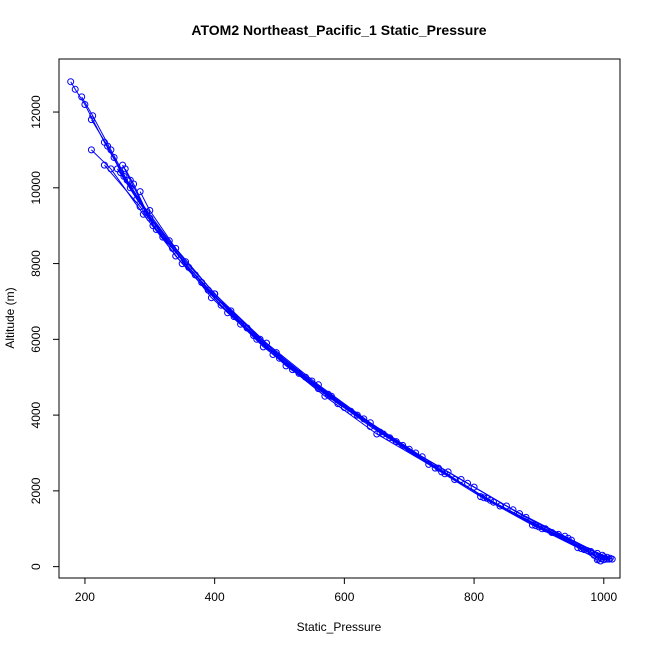 Image resolution: width=650 pixels, height=650 pixels. What do you see at coordinates (44, 332) in the screenshot?
I see `y-axis: 0 2000 4000 6000 8000 10000 12000` at bounding box center [44, 332].